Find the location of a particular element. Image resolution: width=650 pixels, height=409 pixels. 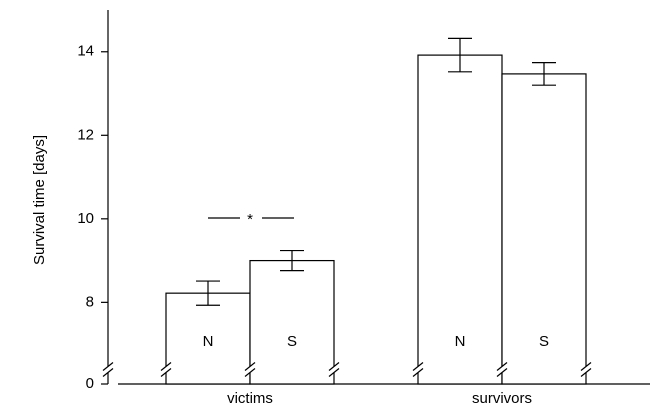

x-tick-label: survivors is located at coordinates (502, 398).